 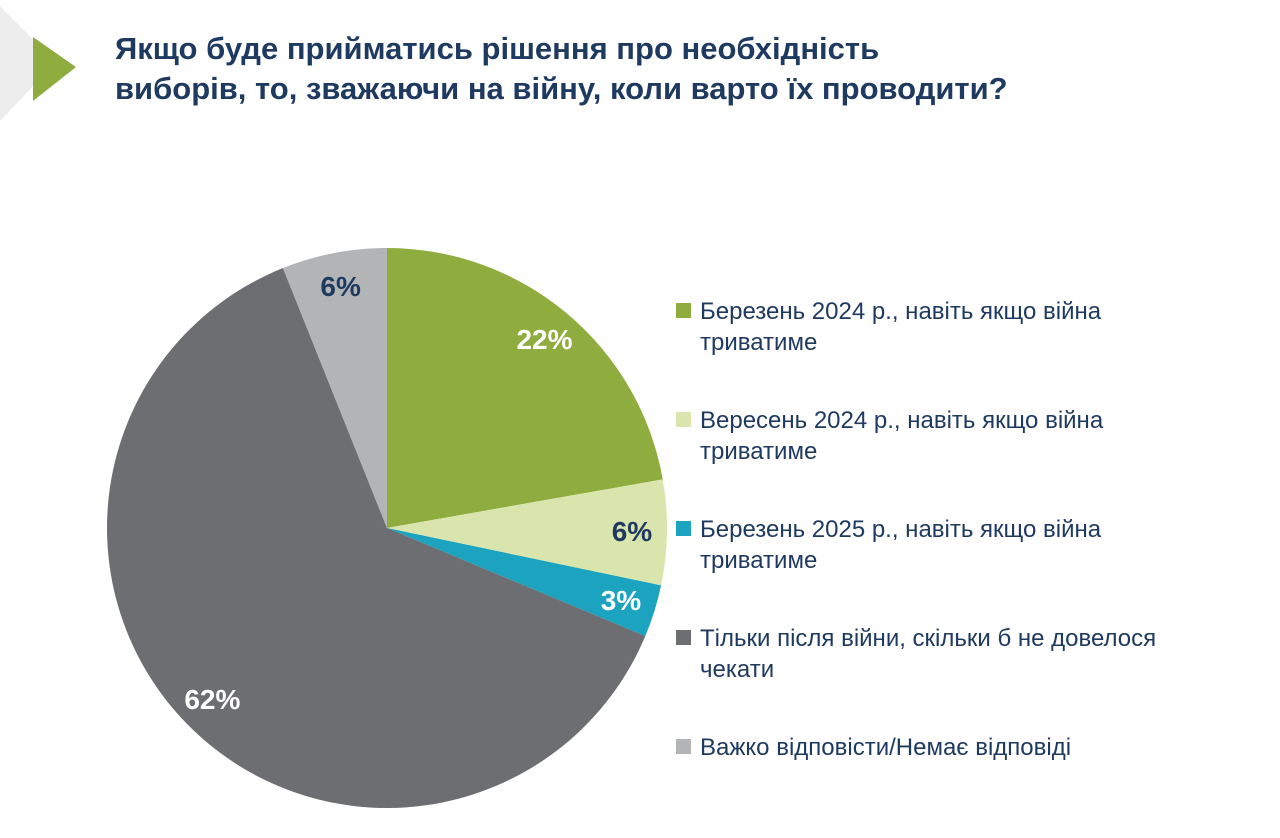 I want to click on pie-data-label-1: 6%, so click(x=632, y=531).